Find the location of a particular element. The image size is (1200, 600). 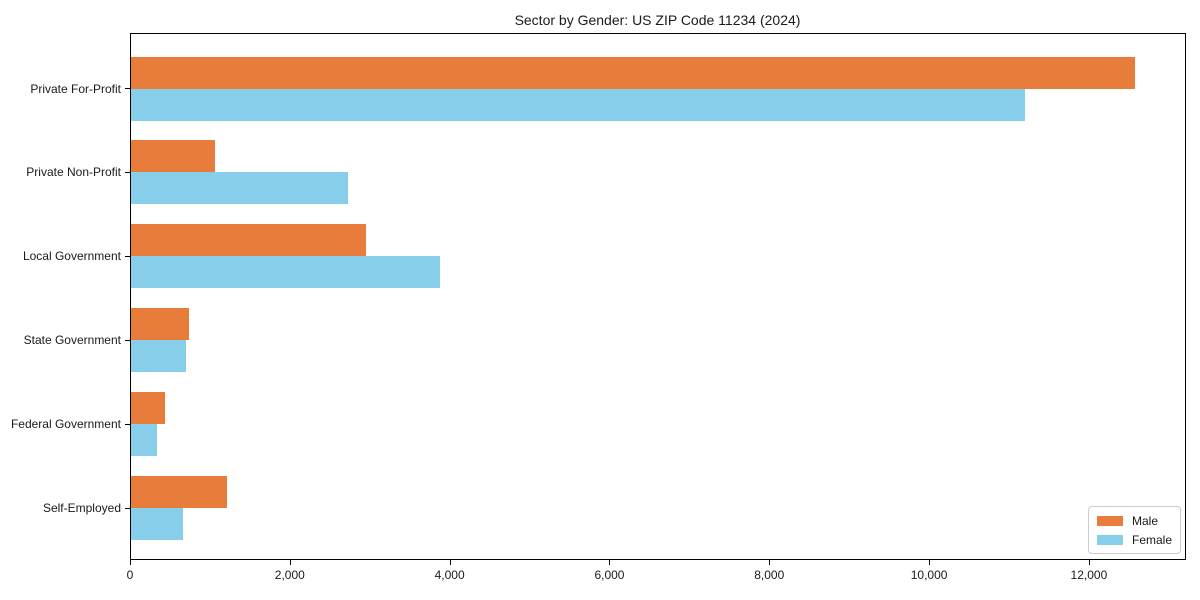

legend-swatch-female is located at coordinates (1110, 539).